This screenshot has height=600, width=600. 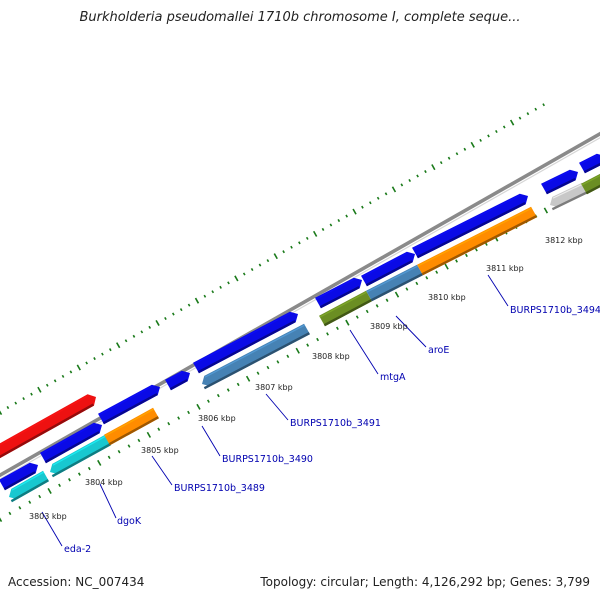 What do you see at coordinates (267, 459) in the screenshot?
I see `gene-label-burps1710b-3490: BURPS1710b_3490` at bounding box center [267, 459].